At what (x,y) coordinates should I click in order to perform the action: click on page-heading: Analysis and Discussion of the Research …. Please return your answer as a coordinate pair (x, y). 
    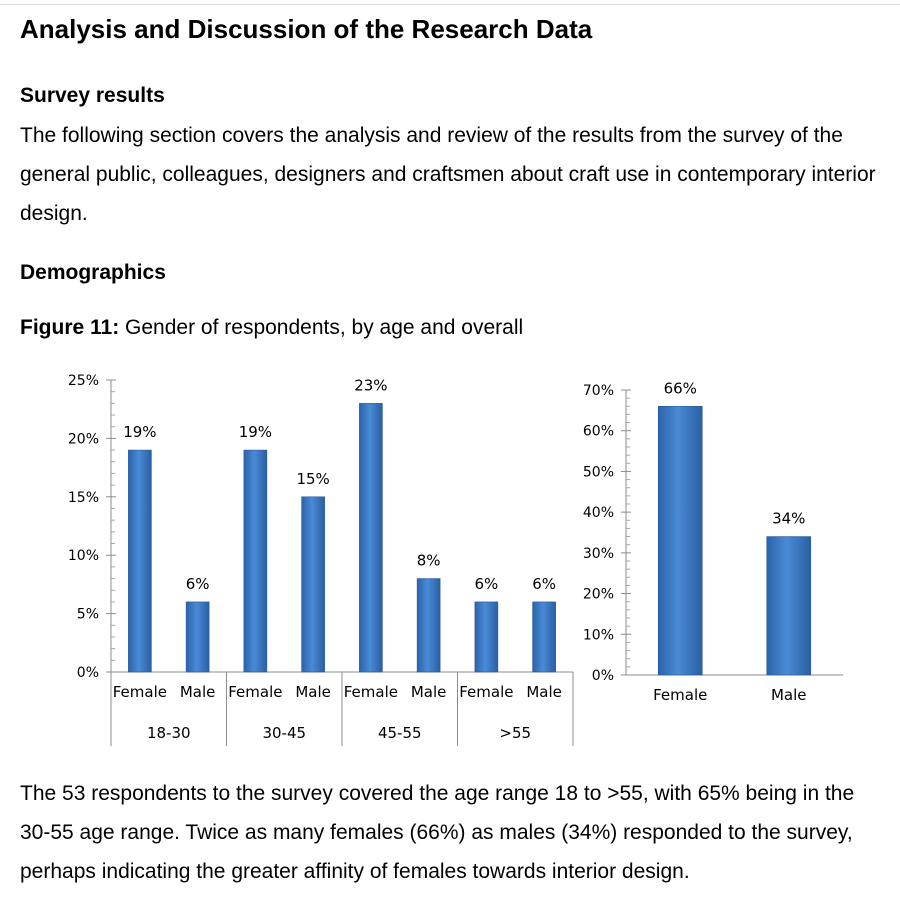
    Looking at the image, I should click on (306, 29).